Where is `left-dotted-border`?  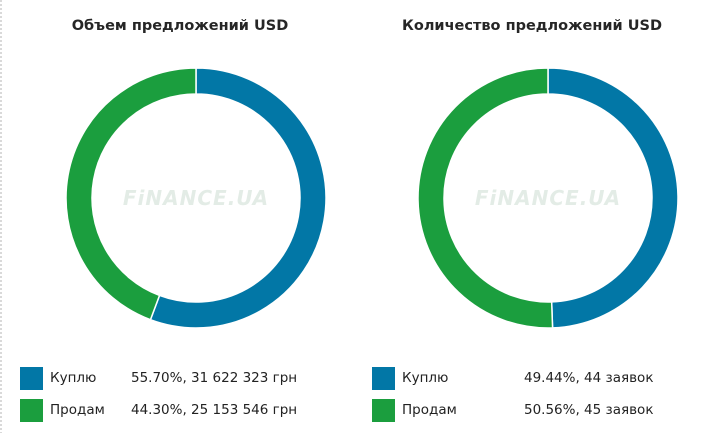 left-dotted-border is located at coordinates (1, 216).